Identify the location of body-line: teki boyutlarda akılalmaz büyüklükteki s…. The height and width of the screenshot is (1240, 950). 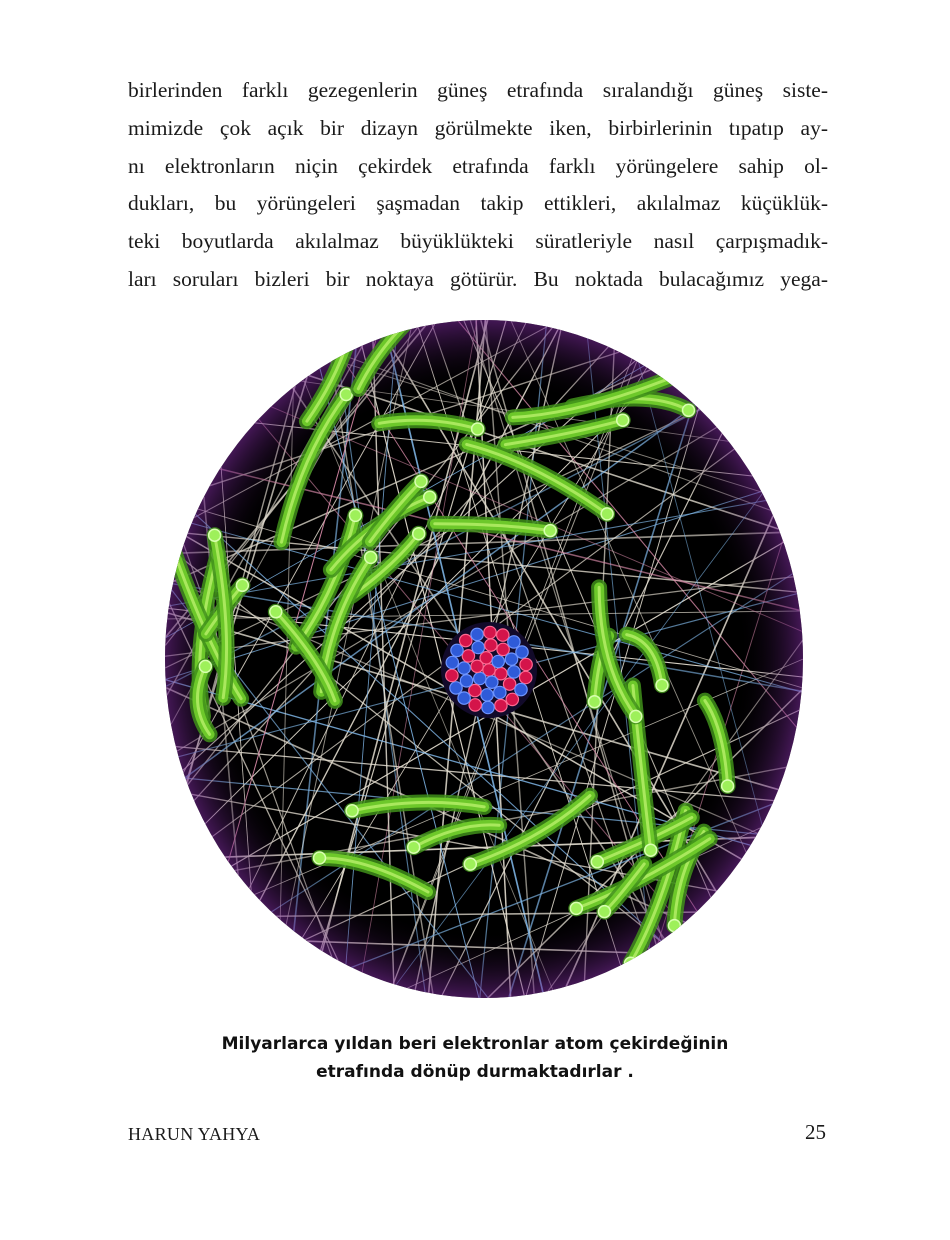
(478, 241).